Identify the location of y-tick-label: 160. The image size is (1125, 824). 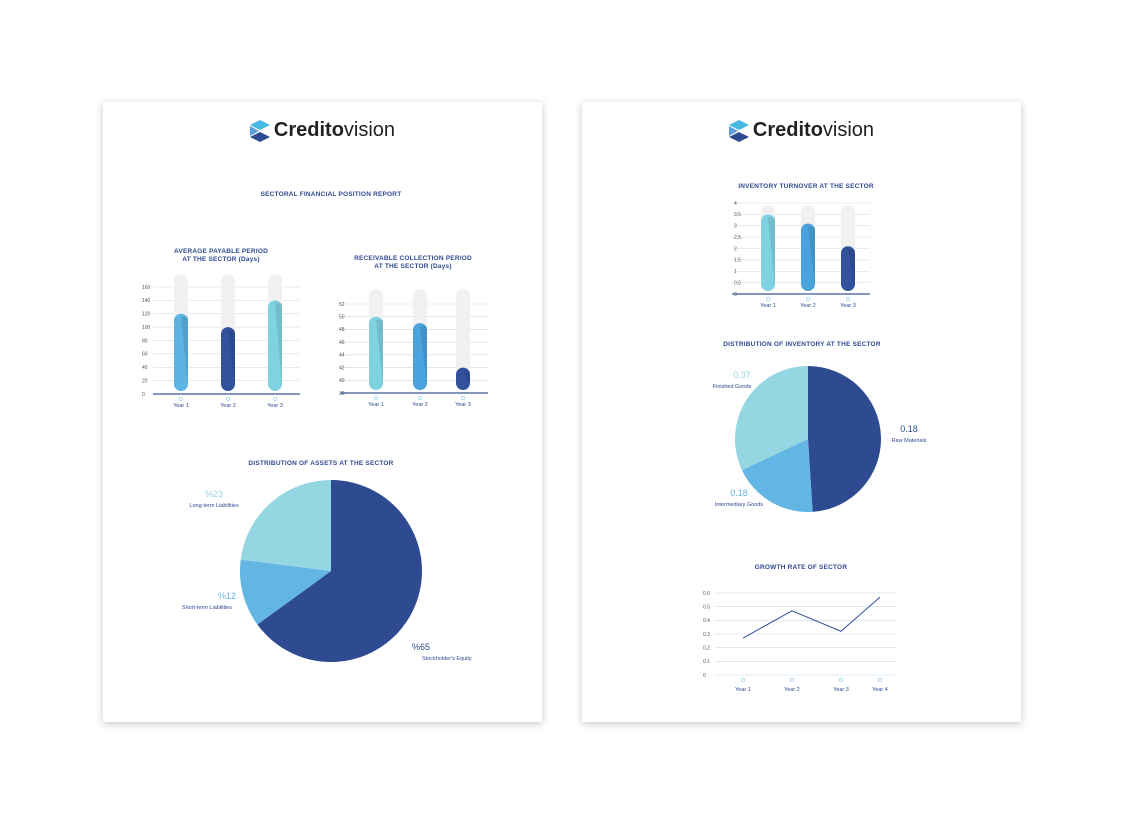
(146, 288).